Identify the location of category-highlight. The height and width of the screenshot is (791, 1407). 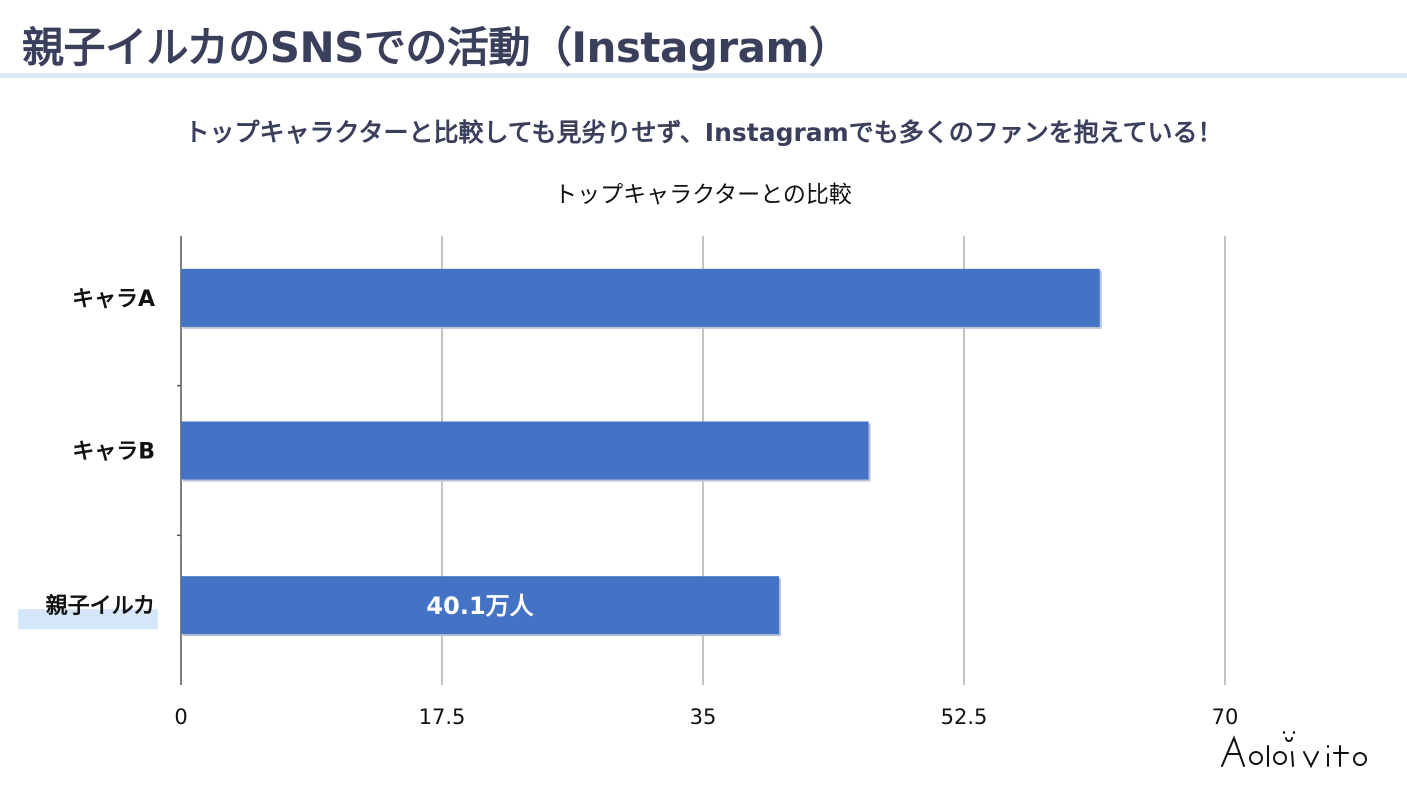
(88, 619).